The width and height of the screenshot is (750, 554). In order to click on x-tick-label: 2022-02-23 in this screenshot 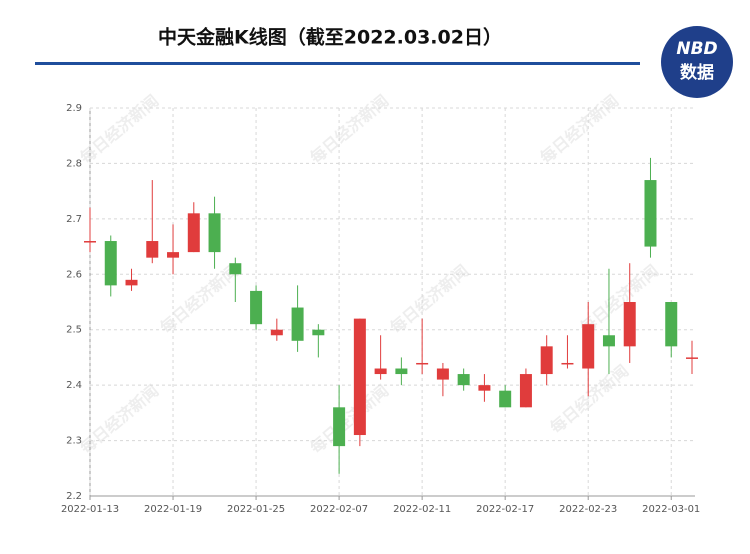, I will do `click(588, 509)`.